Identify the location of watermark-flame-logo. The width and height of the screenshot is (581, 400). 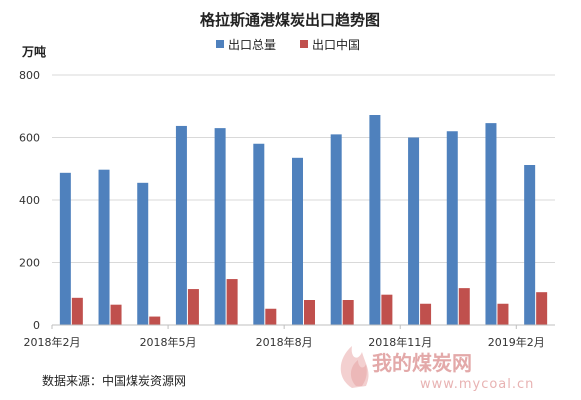
(354, 367).